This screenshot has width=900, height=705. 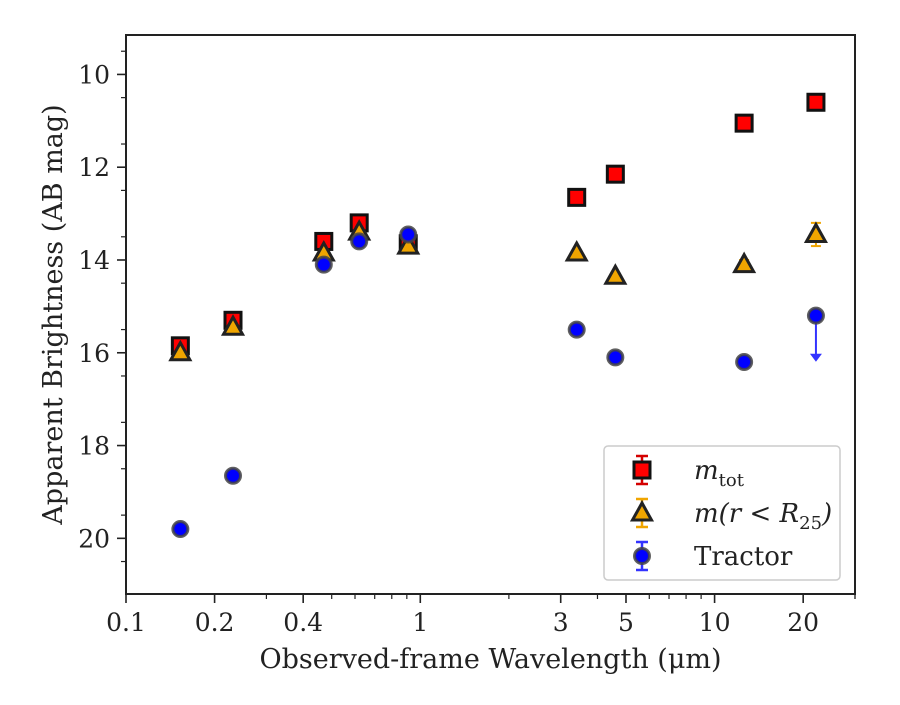 What do you see at coordinates (215, 622) in the screenshot?
I see `x-tick-label: 0.2` at bounding box center [215, 622].